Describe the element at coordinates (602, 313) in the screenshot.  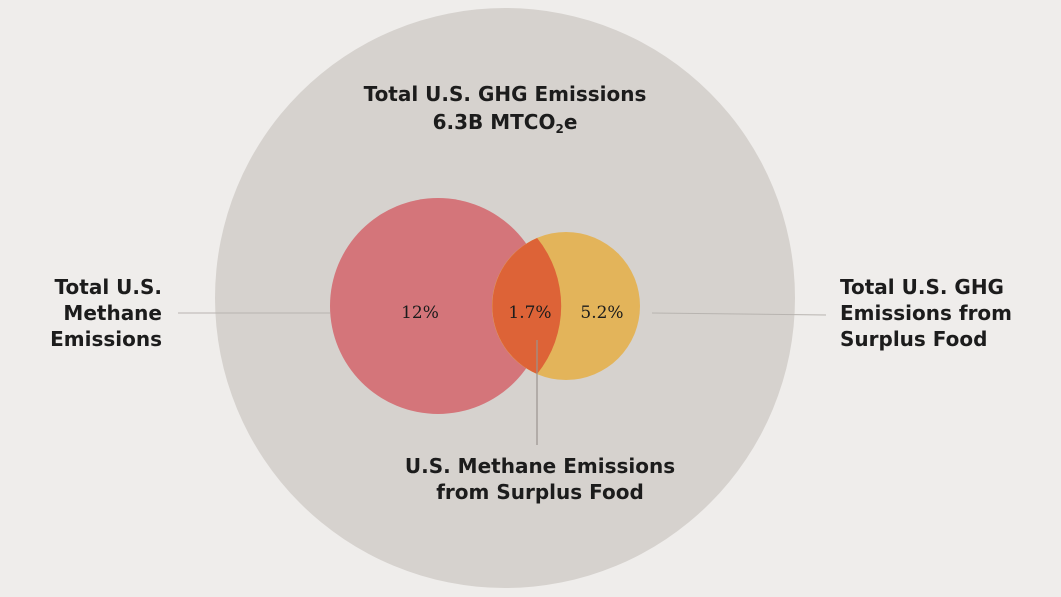
I see `surplus-food-share-value: 5.2%` at that location.